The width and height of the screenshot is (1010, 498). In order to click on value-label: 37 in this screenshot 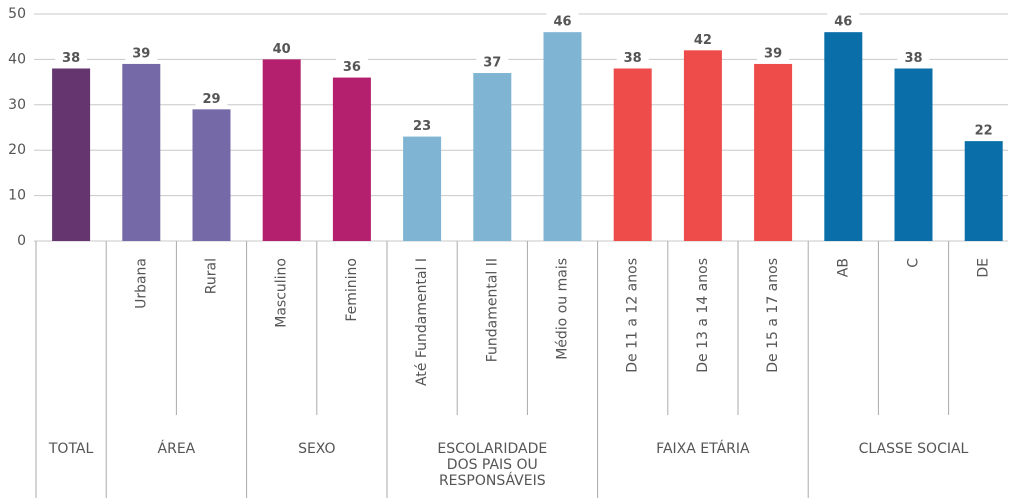, I will do `click(492, 63)`.